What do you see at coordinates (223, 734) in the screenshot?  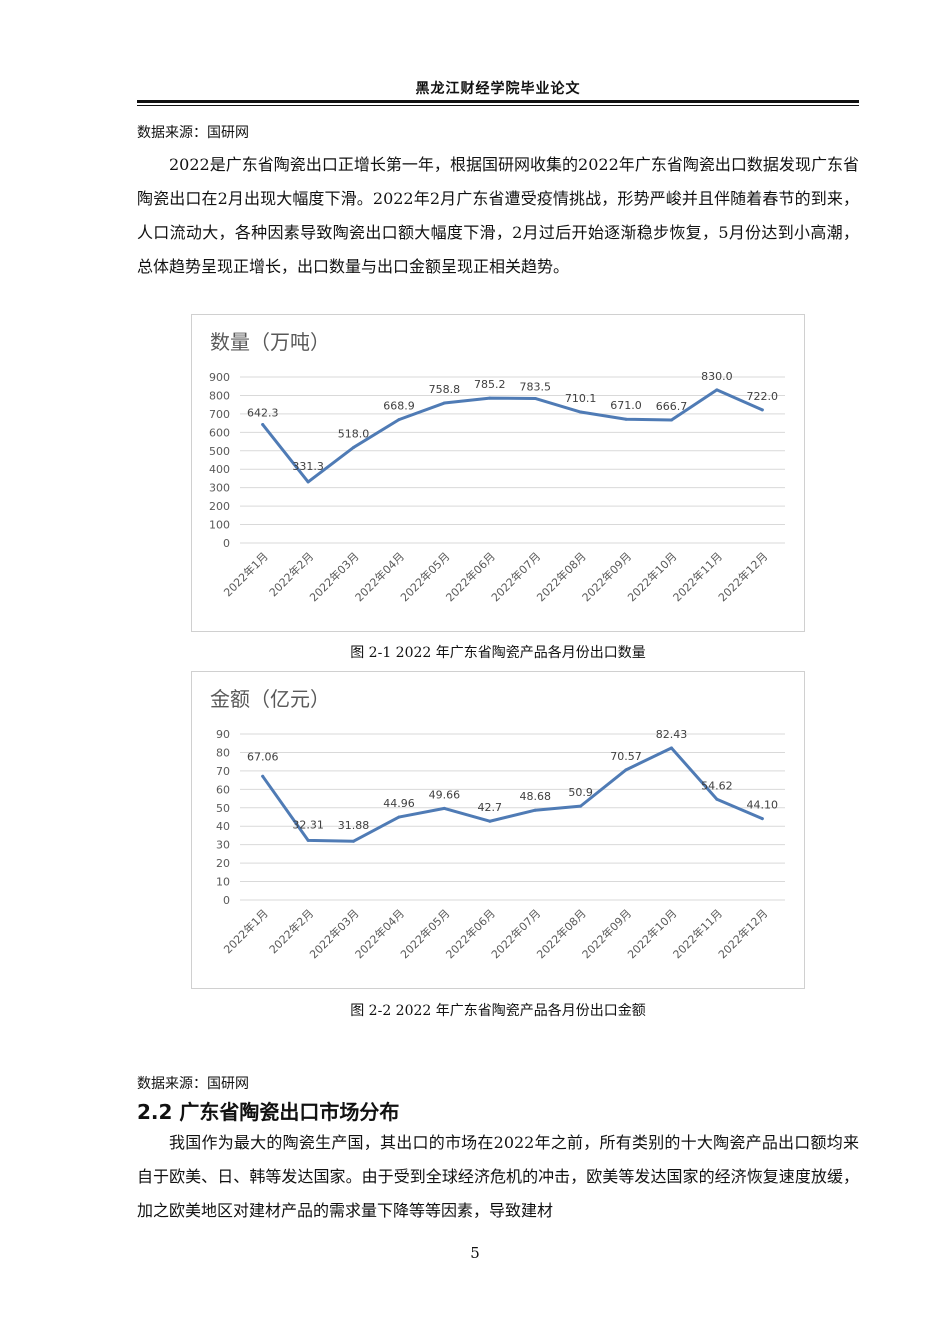 I see `y-tick-label: 90` at bounding box center [223, 734].